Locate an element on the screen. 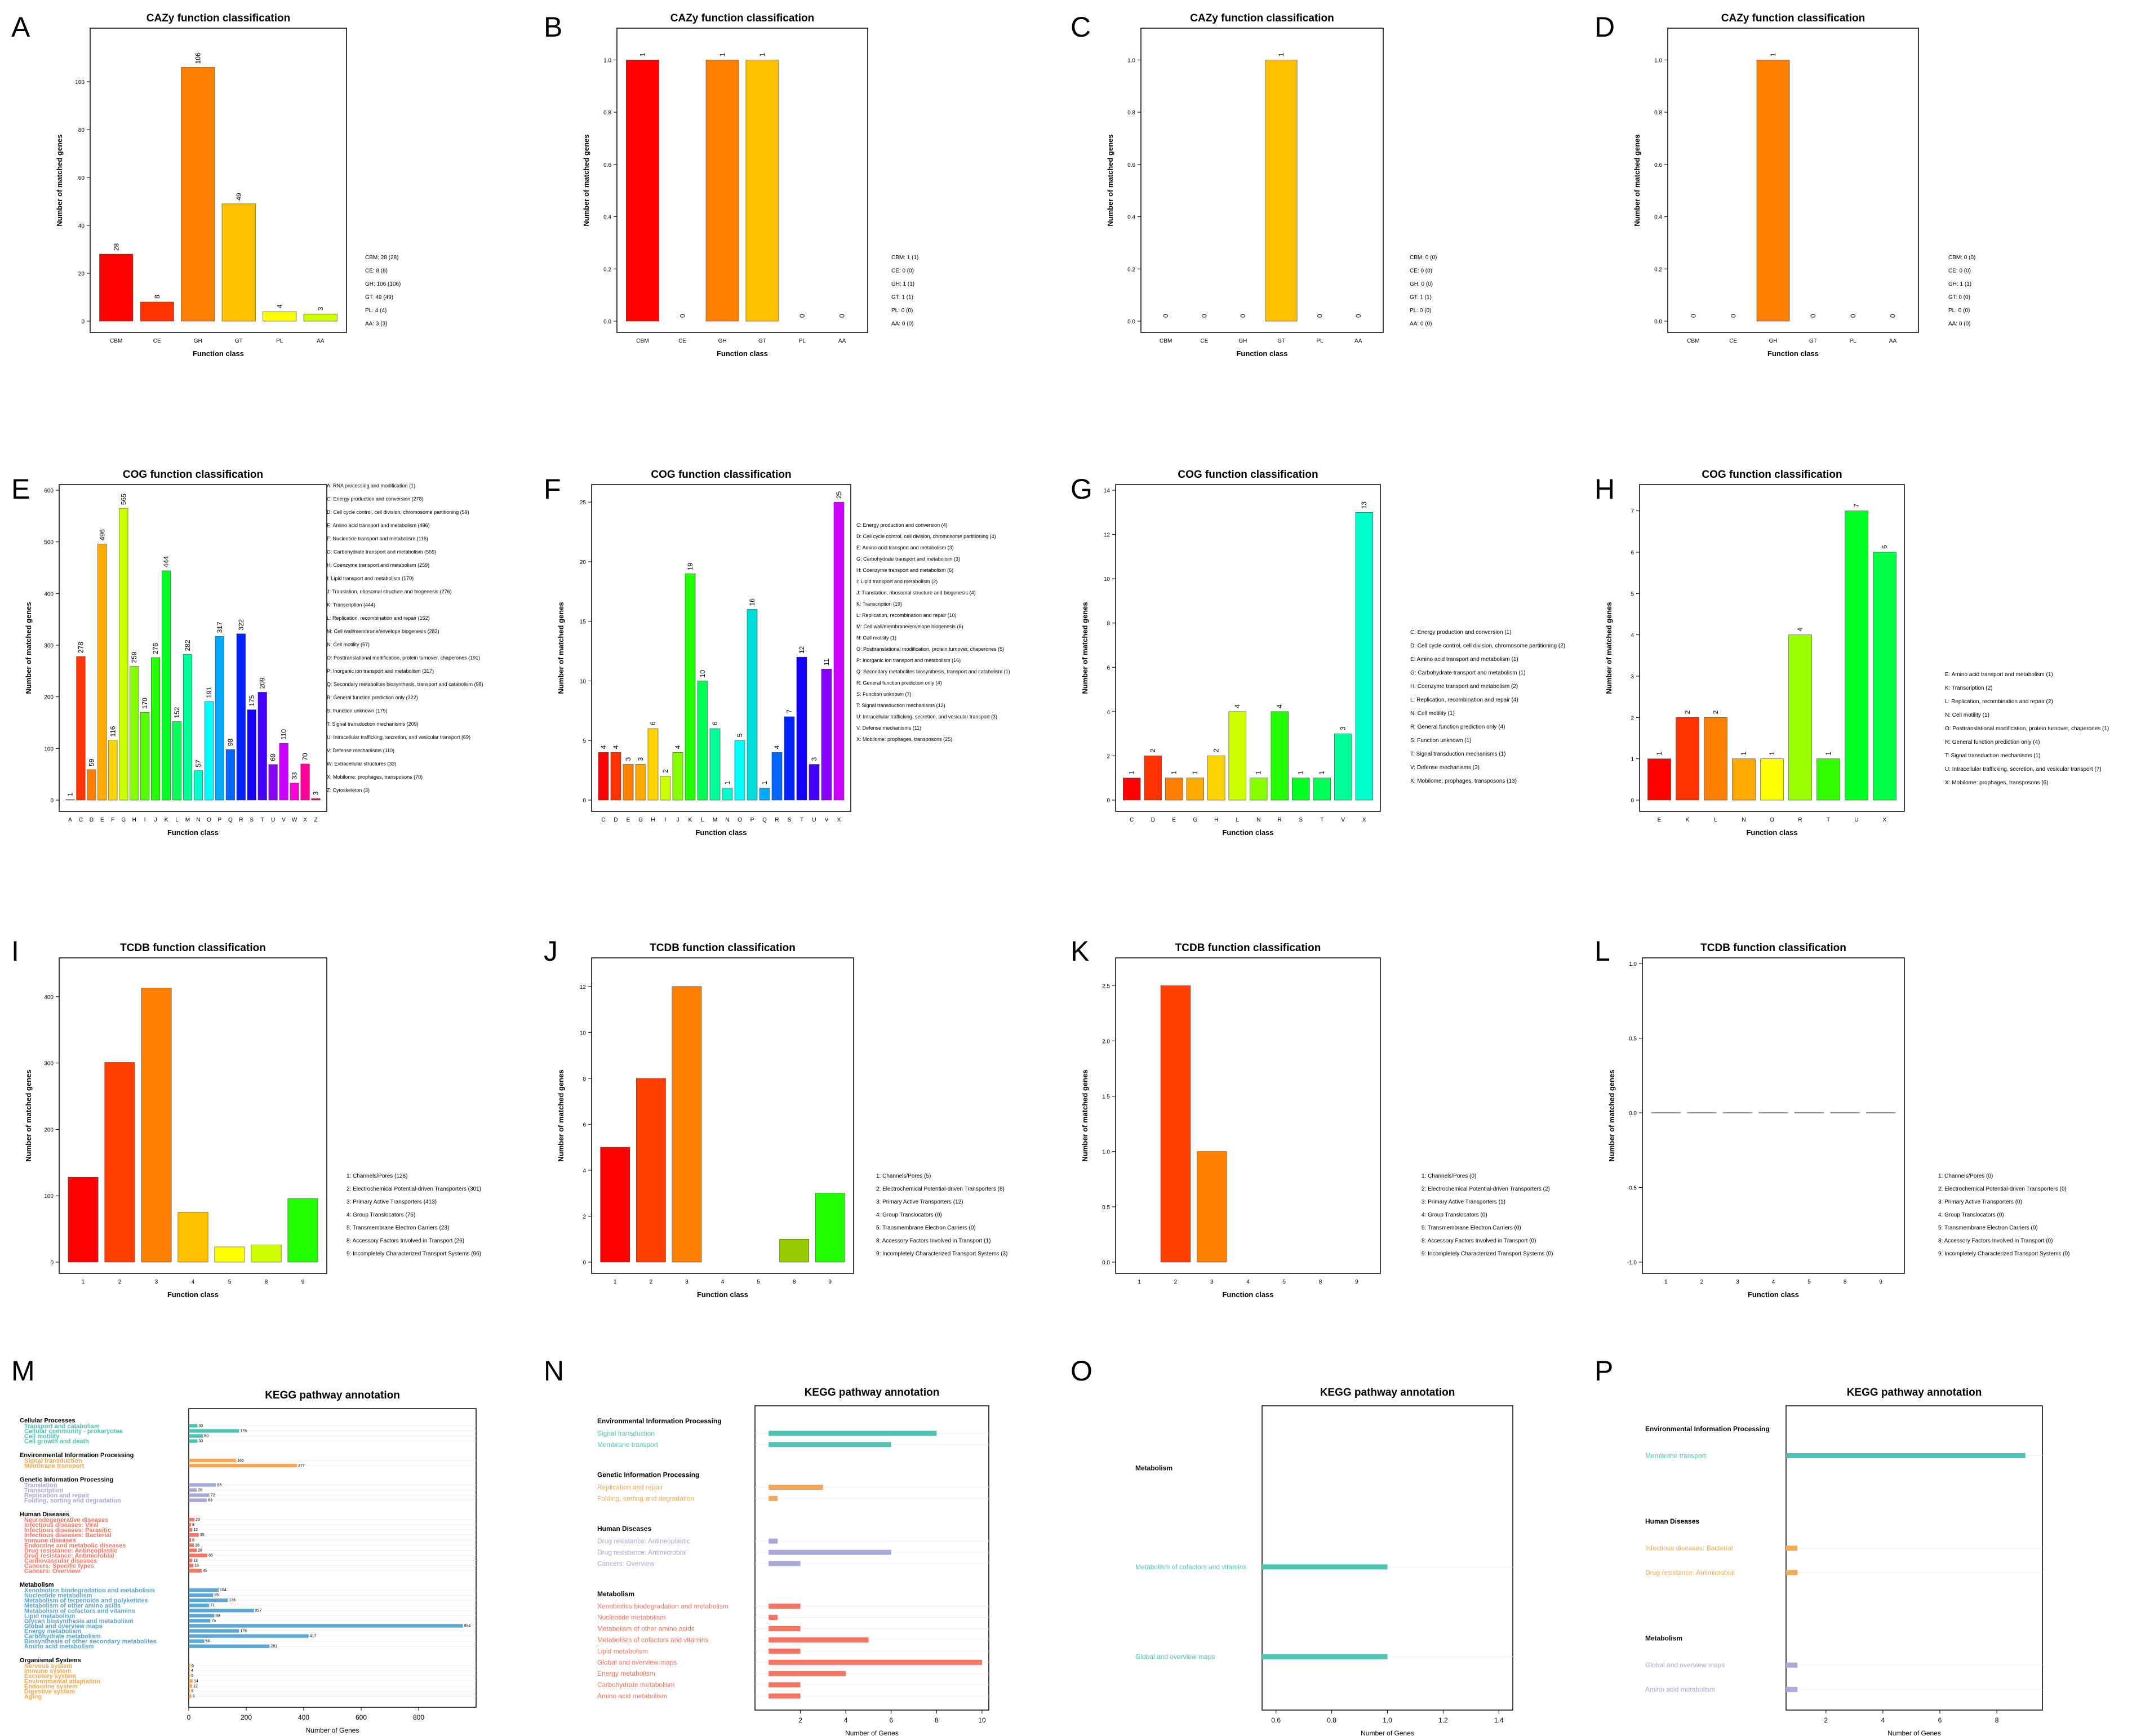  x-tick-label: GT is located at coordinates (1281, 341).